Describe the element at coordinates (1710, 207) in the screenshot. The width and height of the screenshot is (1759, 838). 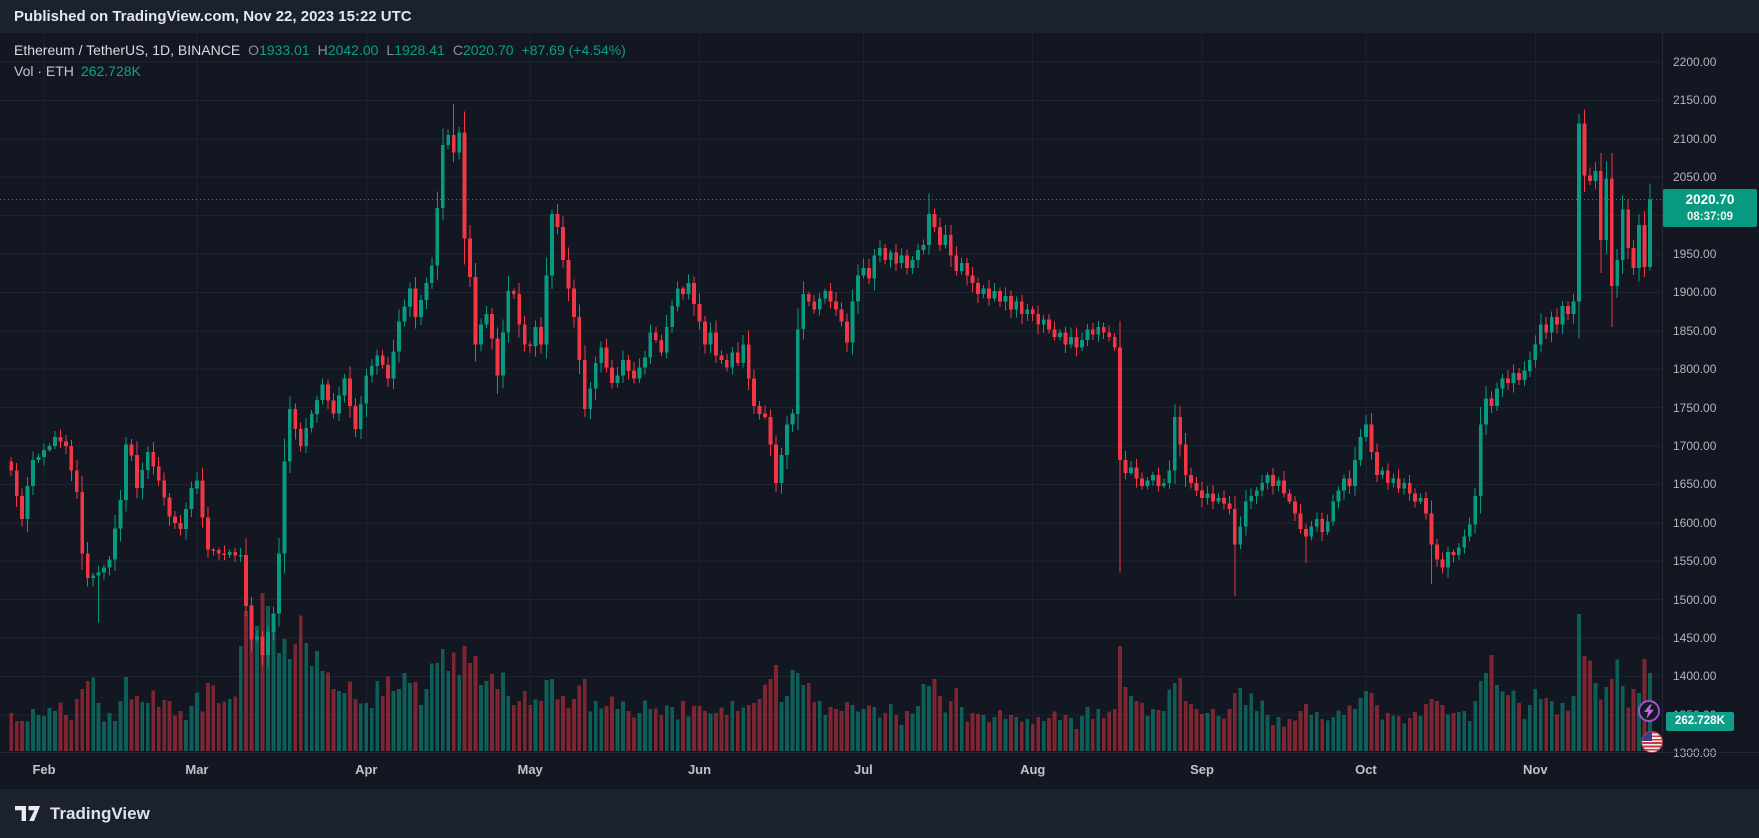
I see `last-price-badge: 2020.70 08:37:09` at that location.